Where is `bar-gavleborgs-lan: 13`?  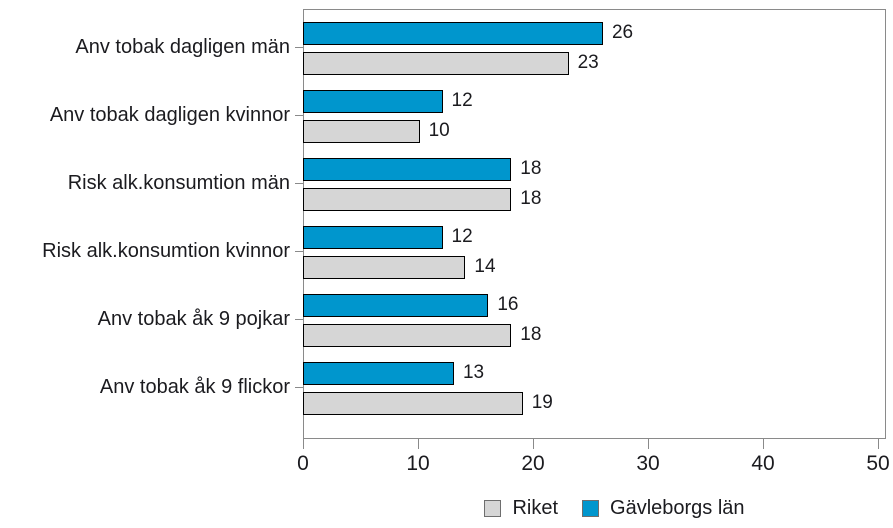
bar-gavleborgs-lan: 13 is located at coordinates (393, 373).